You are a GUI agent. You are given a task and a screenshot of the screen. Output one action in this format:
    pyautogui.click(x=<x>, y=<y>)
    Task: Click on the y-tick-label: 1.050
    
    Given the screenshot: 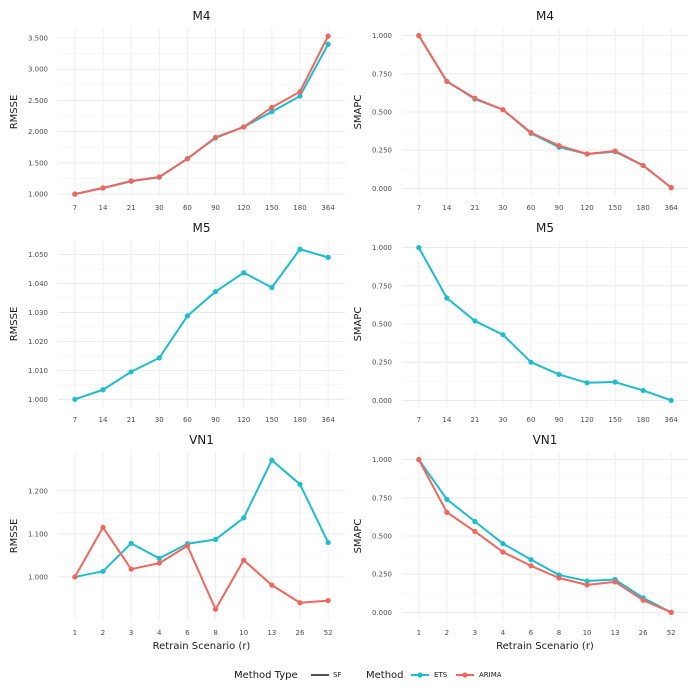 What is the action you would take?
    pyautogui.click(x=38, y=255)
    